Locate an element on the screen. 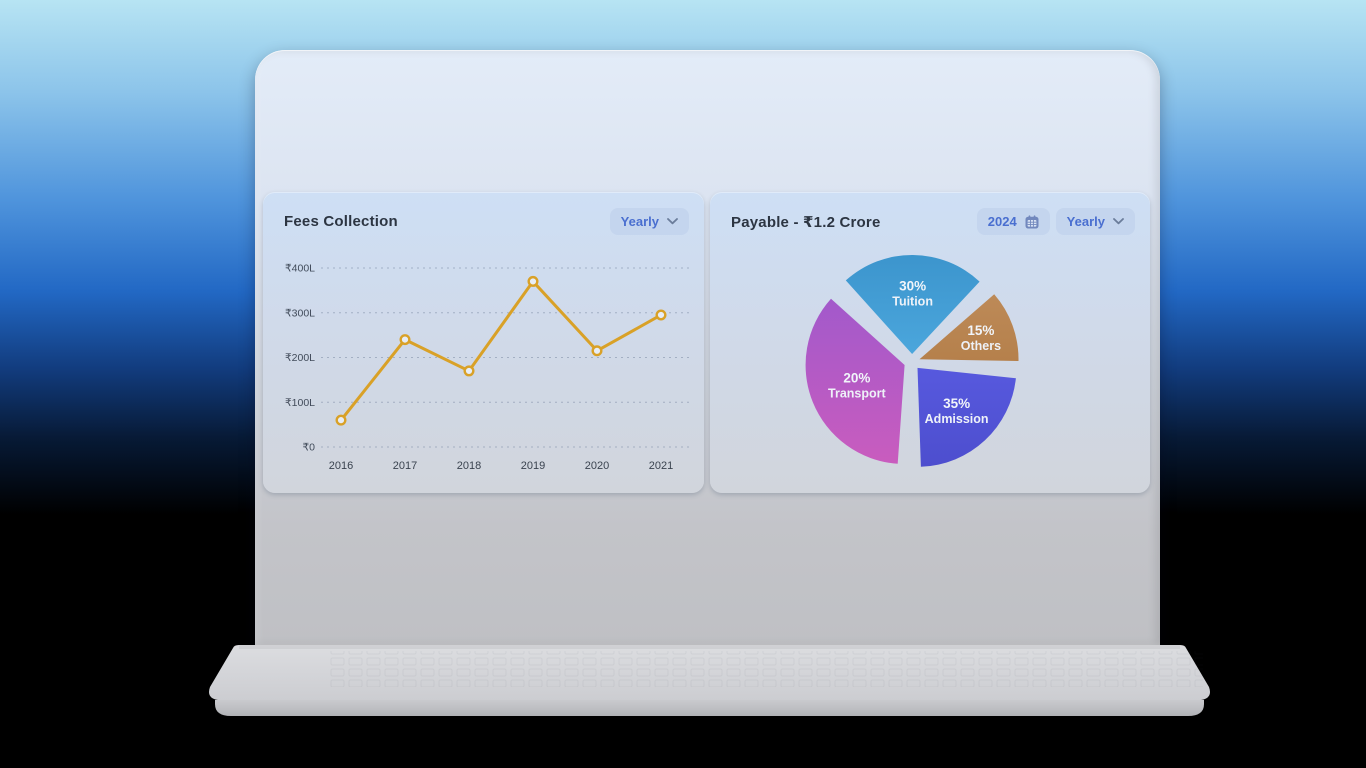 This screenshot has height=768, width=1366. slice-pct-label: 30% is located at coordinates (912, 286).